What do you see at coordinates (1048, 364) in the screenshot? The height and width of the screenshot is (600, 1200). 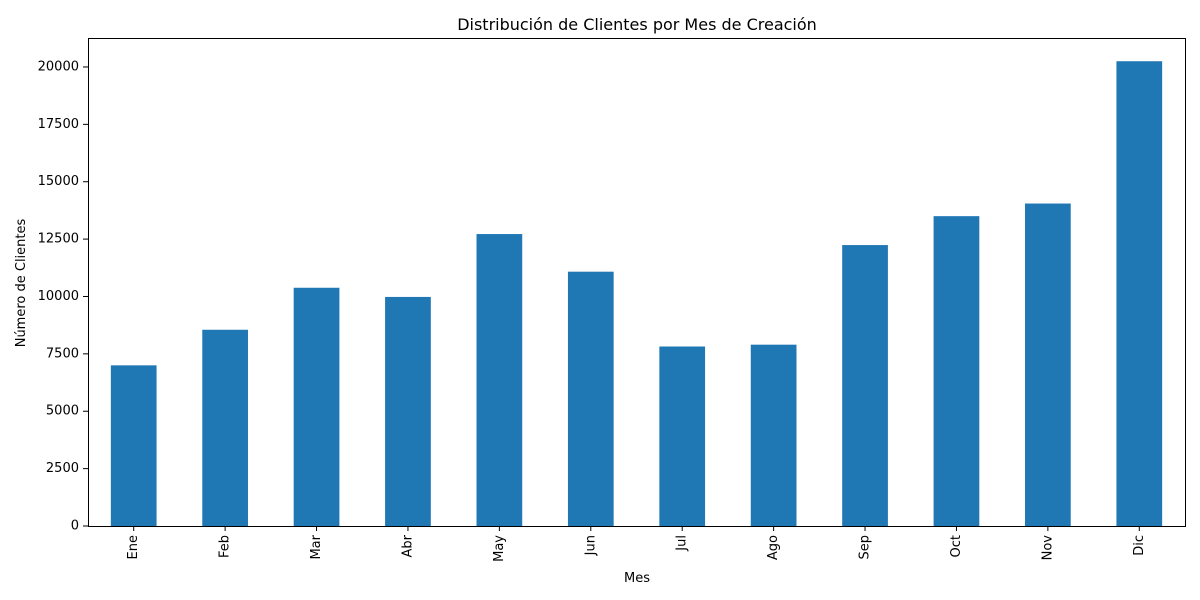 I see `bar-nov` at bounding box center [1048, 364].